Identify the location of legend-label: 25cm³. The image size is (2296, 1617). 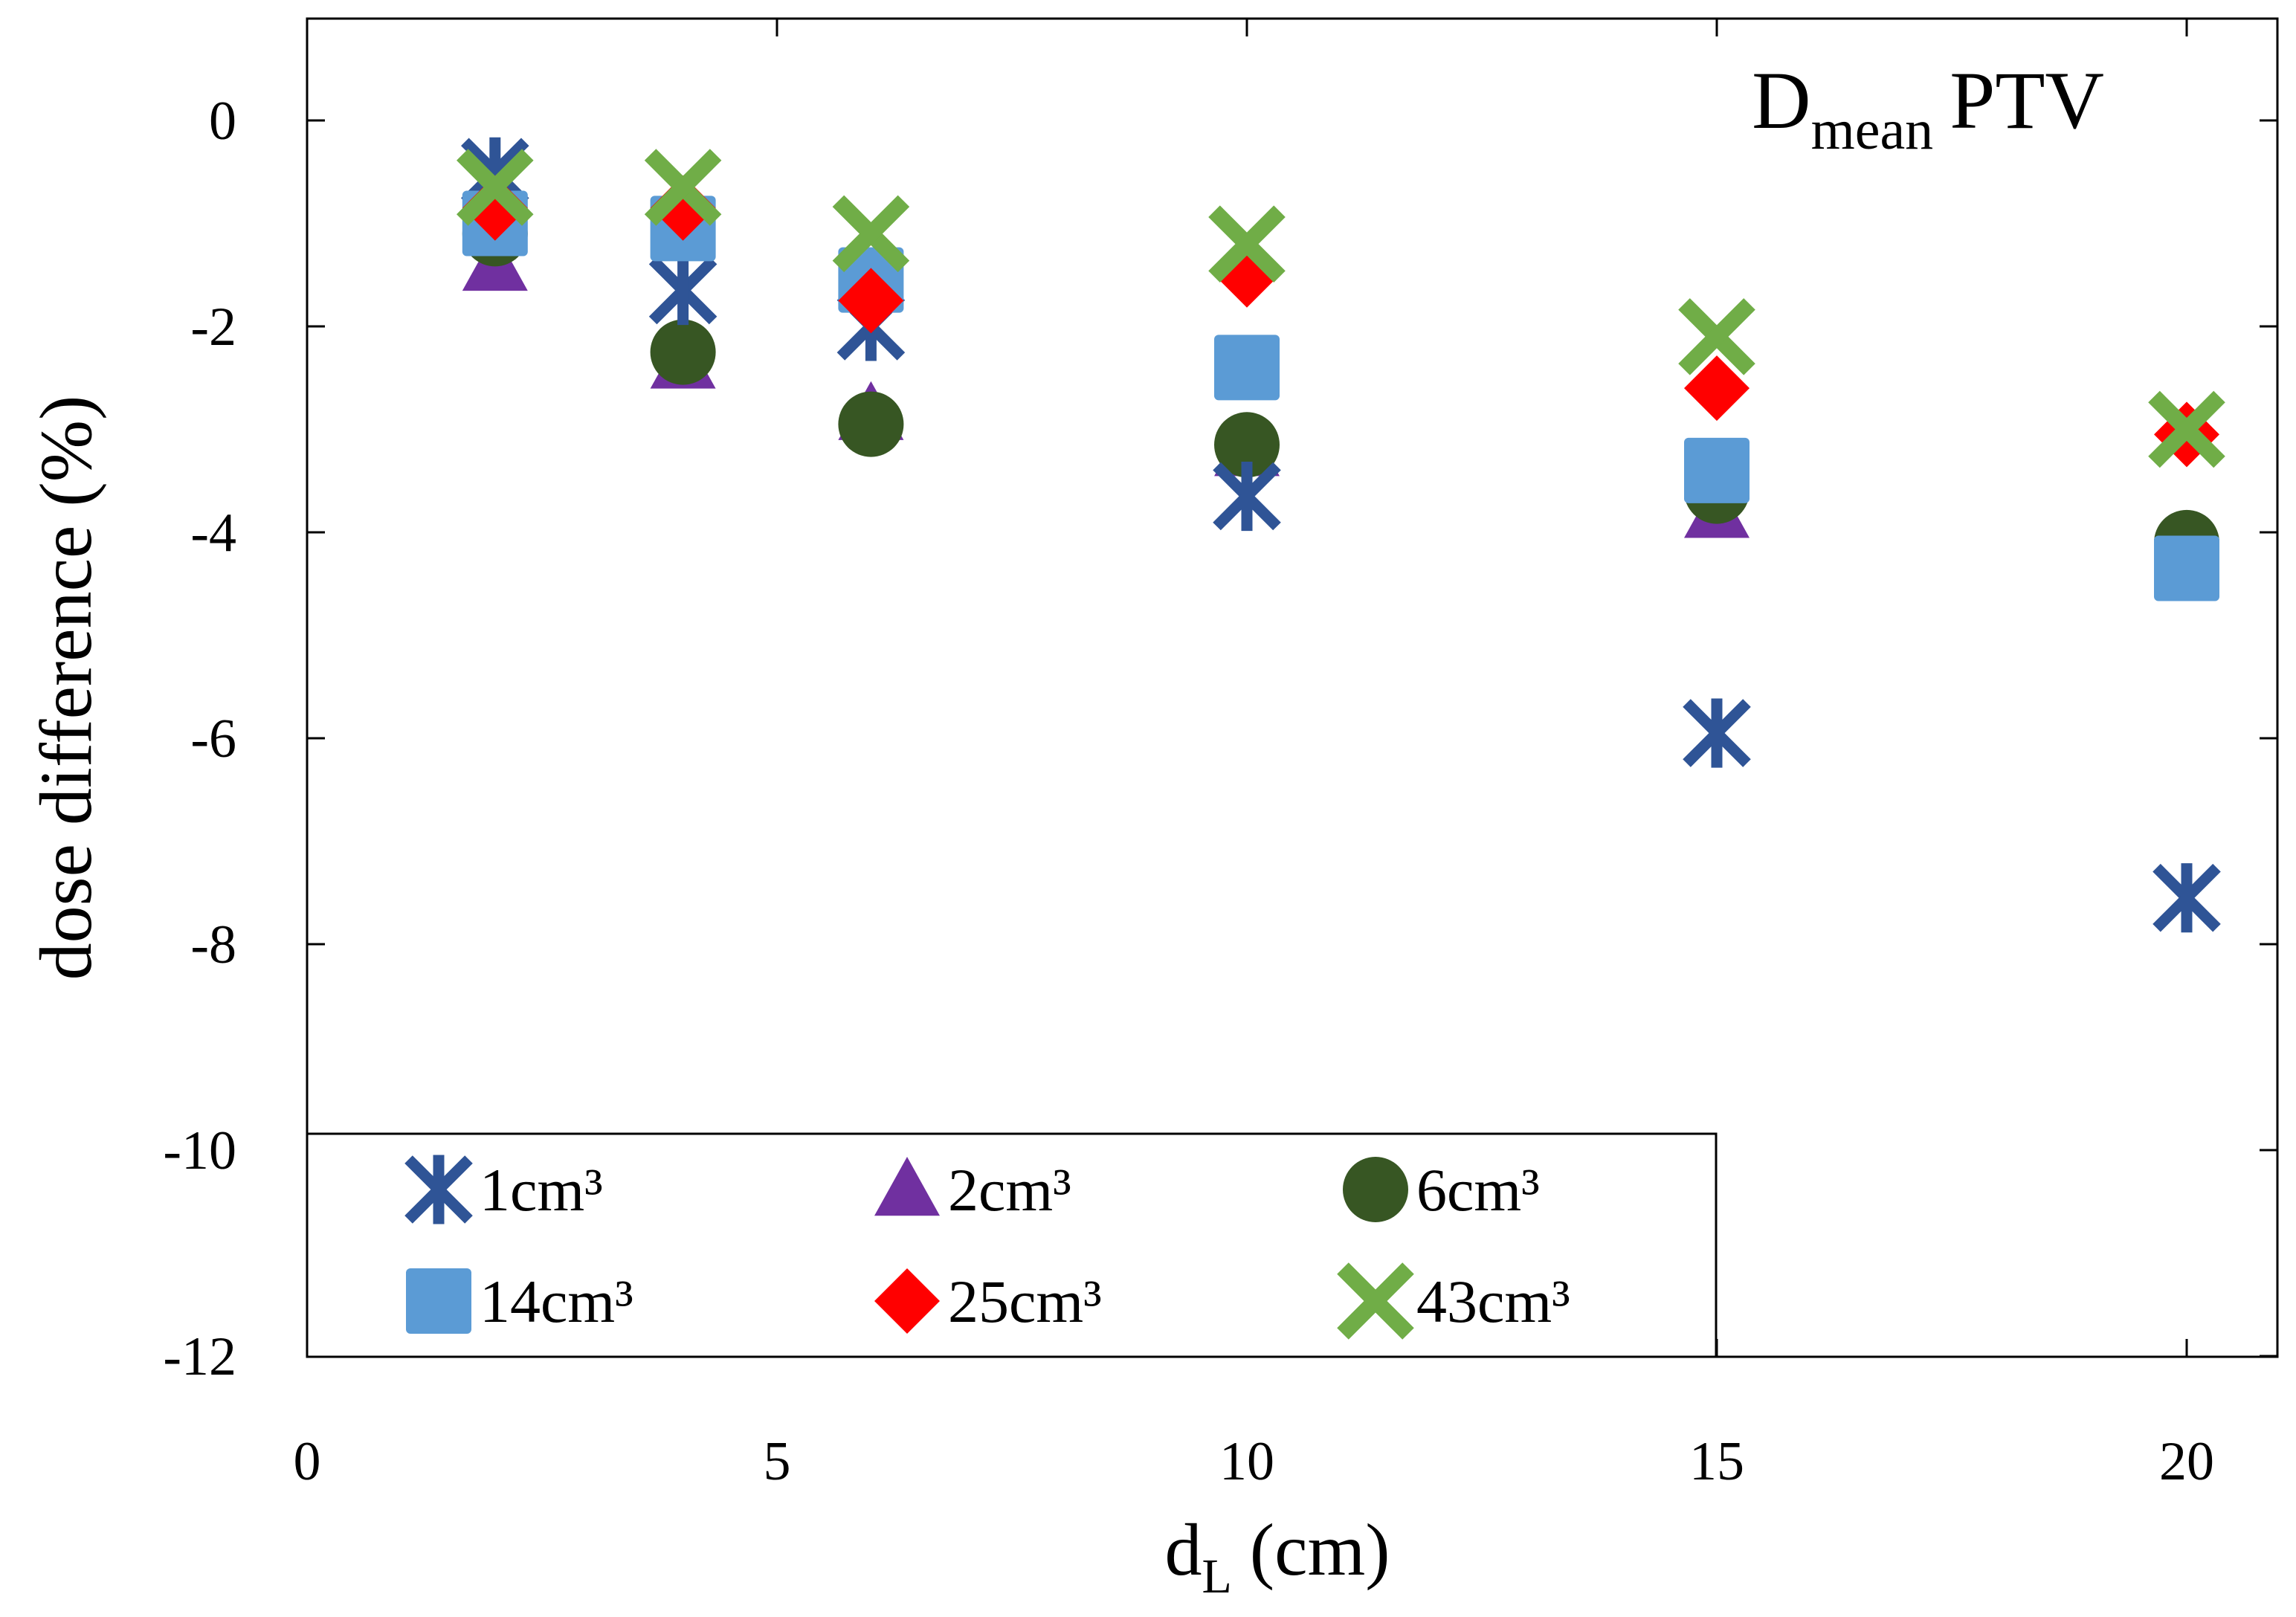
(1025, 1301).